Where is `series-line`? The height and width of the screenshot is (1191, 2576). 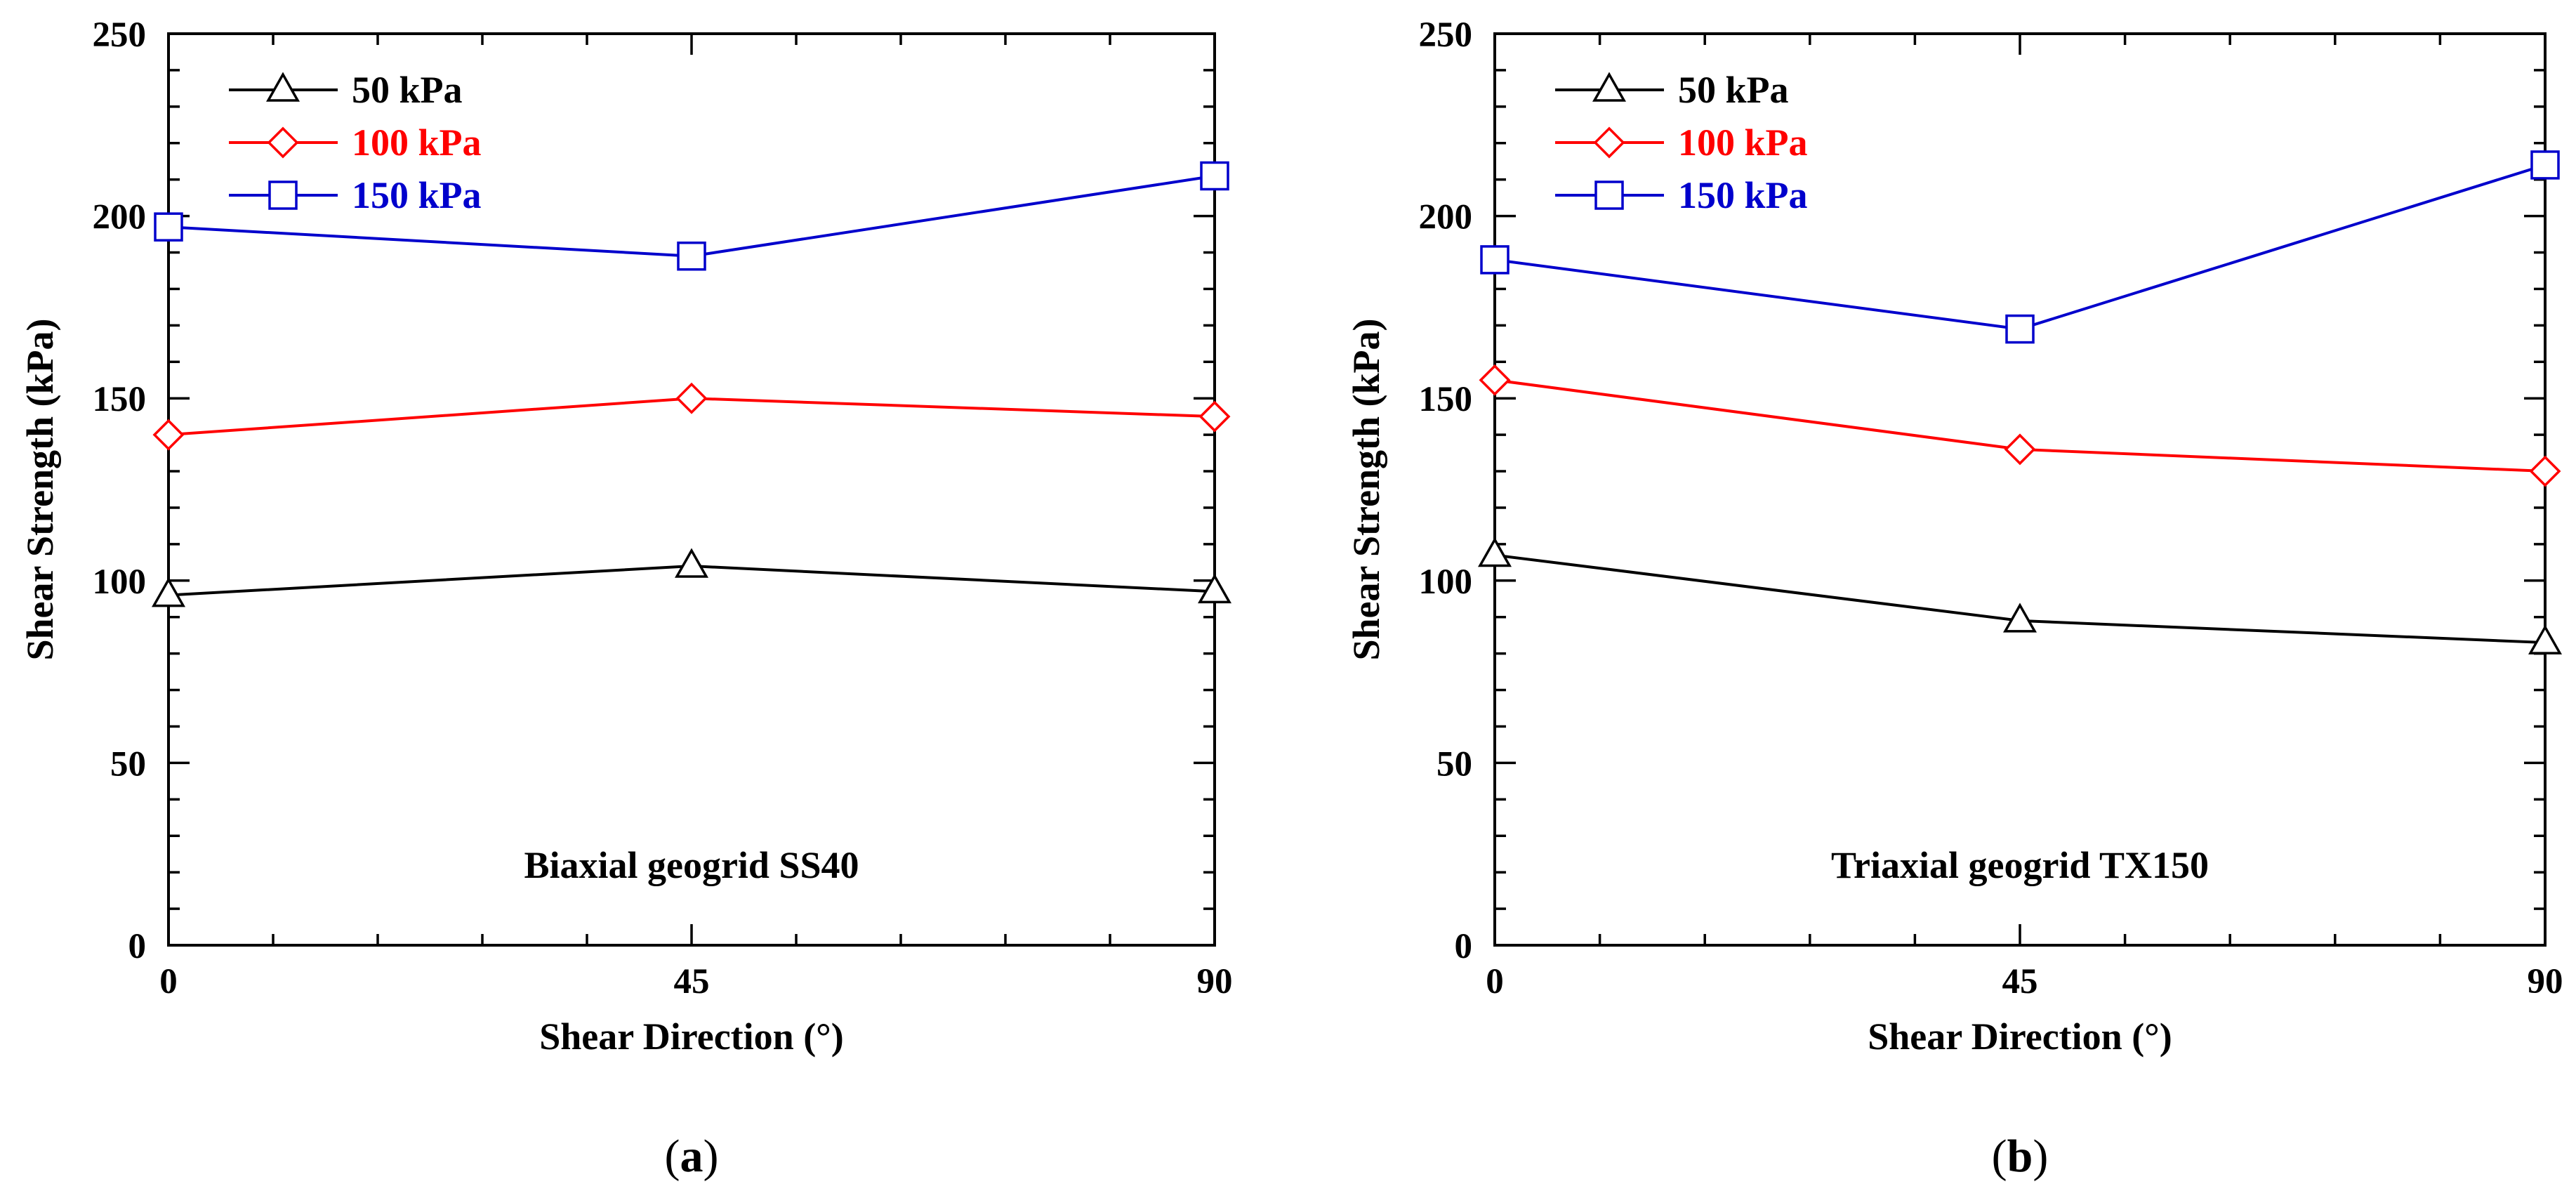
series-line is located at coordinates (2020, 248).